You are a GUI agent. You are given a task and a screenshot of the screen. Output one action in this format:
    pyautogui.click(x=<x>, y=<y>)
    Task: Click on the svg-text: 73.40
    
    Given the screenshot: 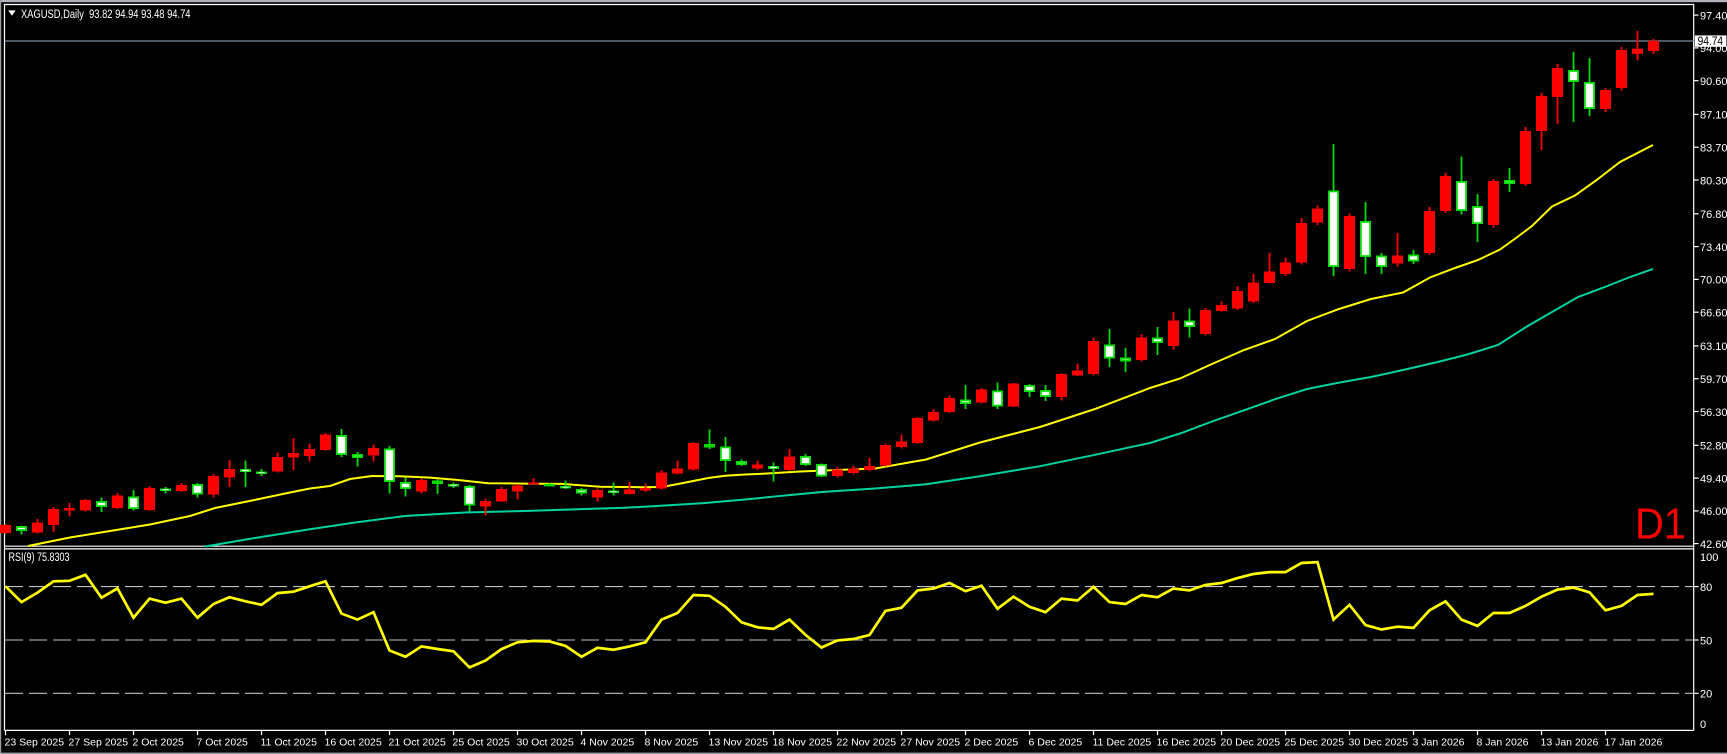 What is the action you would take?
    pyautogui.click(x=1713, y=248)
    